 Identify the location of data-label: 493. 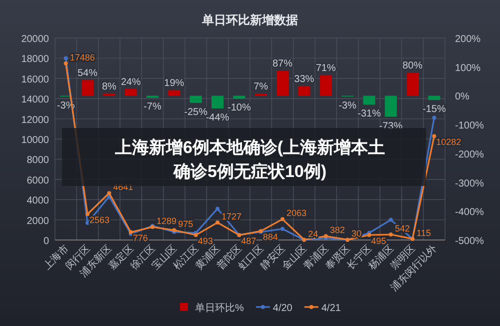
(205, 241).